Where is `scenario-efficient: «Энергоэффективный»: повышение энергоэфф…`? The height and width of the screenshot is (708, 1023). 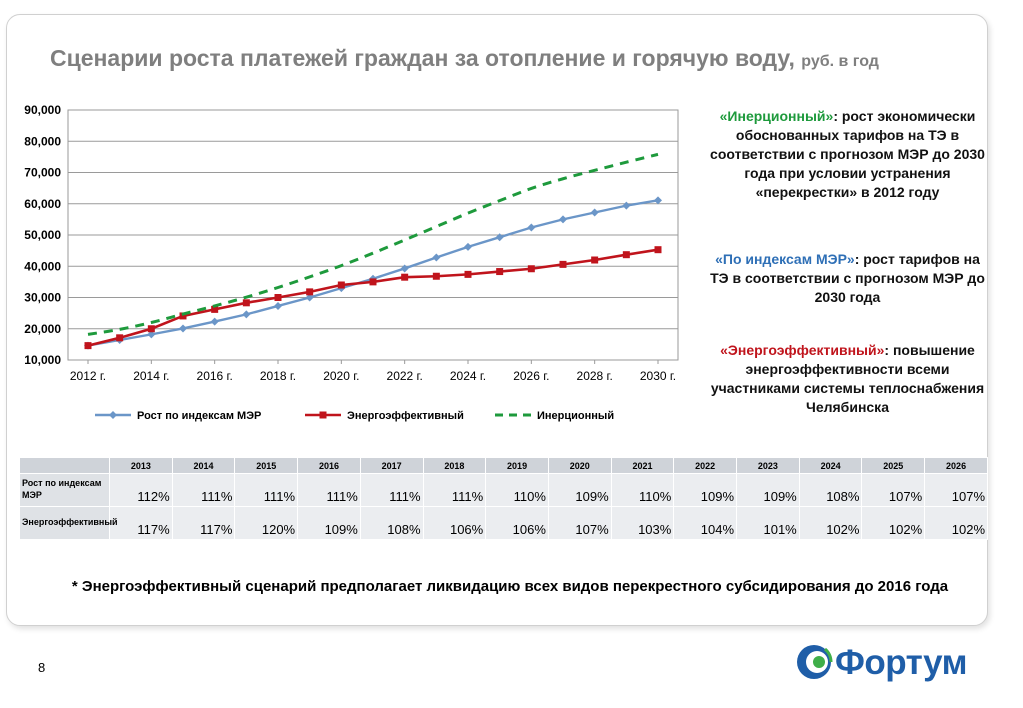 scenario-efficient: «Энергоэффективный»: повышение энергоэфф… is located at coordinates (847, 379).